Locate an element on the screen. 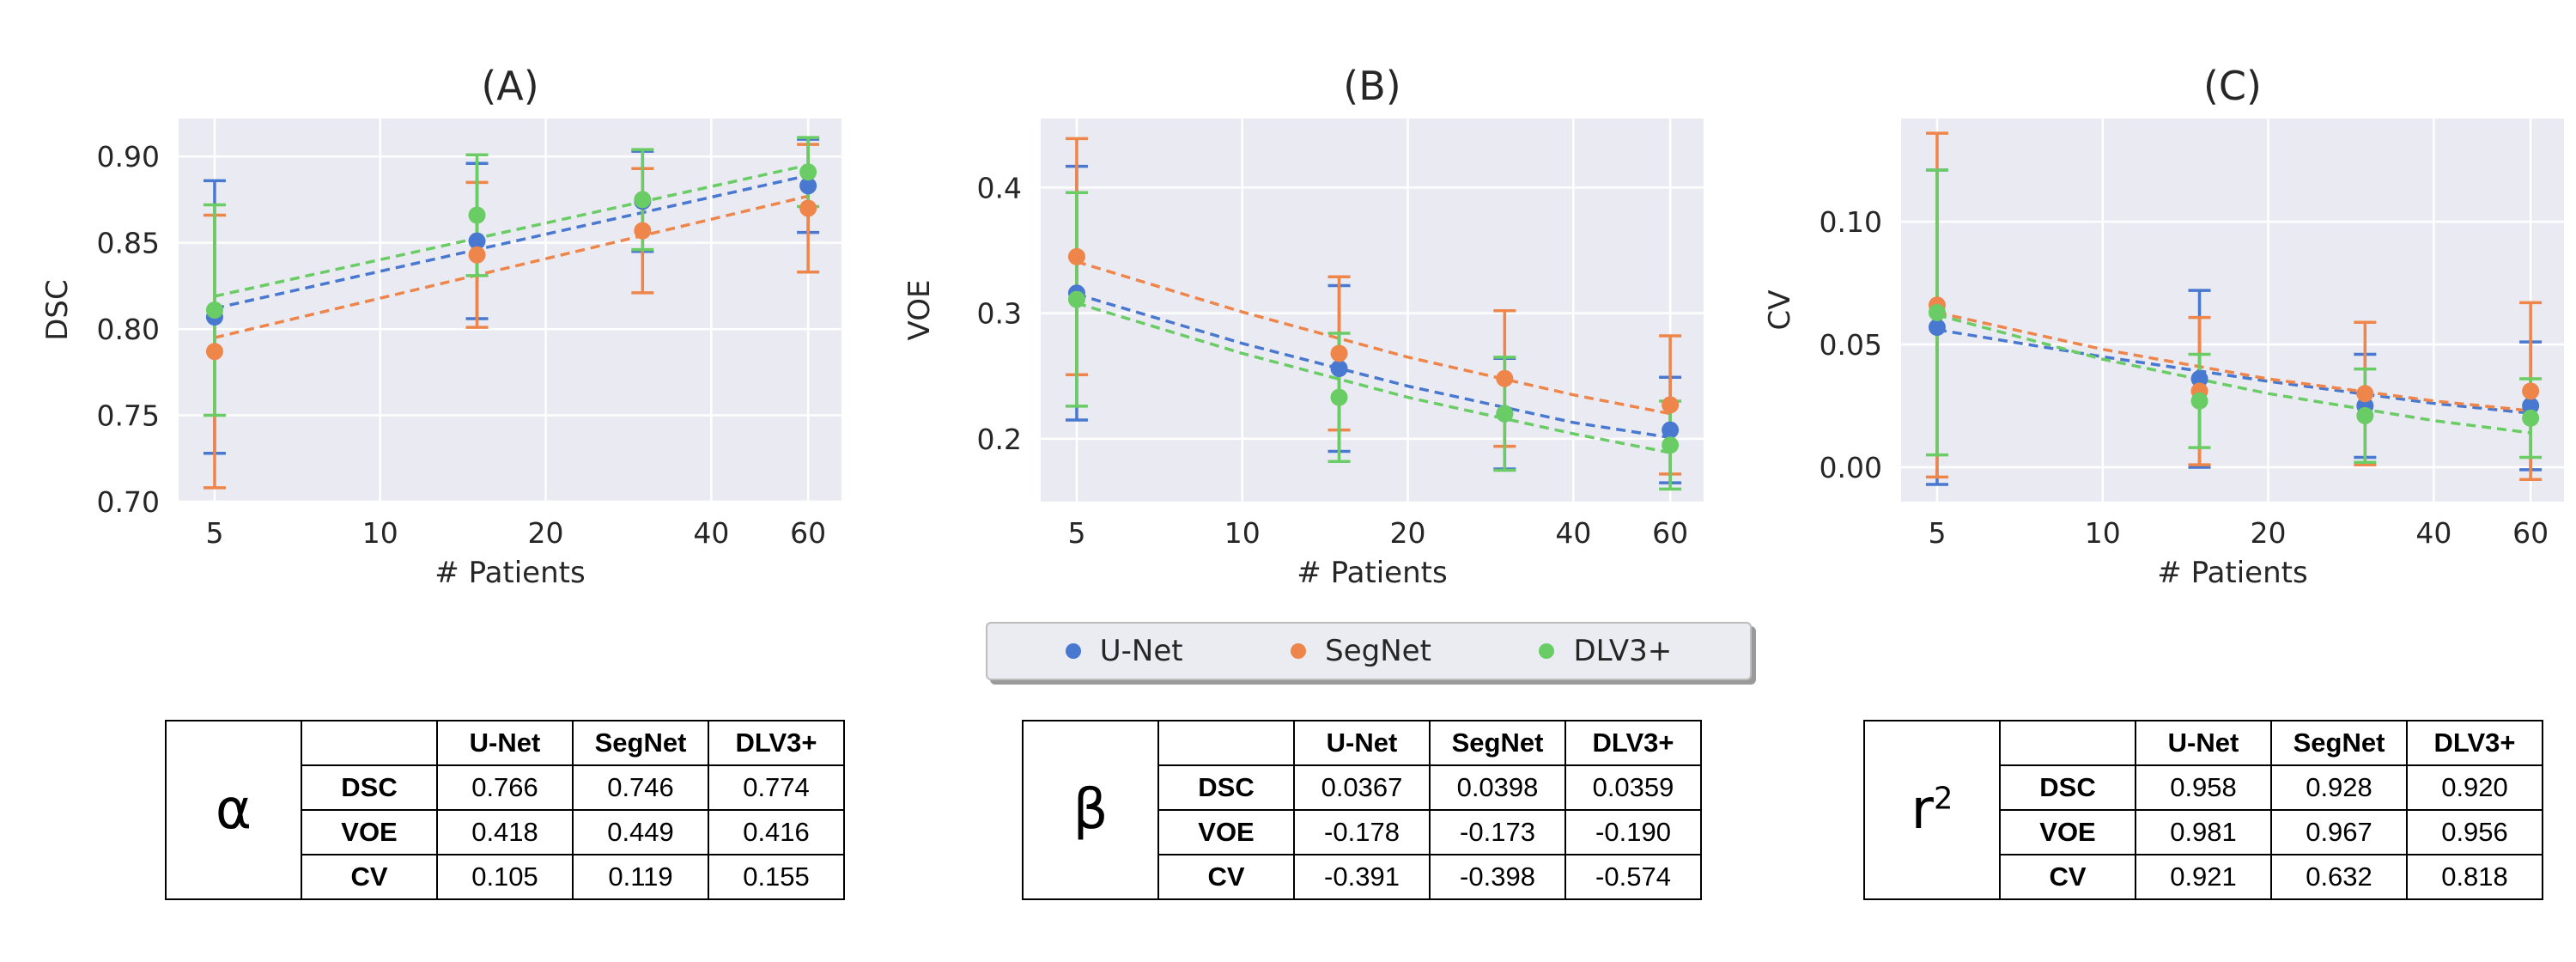 Image resolution: width=2576 pixels, height=962 pixels. panel-c-x-tick-label: 60 is located at coordinates (2530, 533).